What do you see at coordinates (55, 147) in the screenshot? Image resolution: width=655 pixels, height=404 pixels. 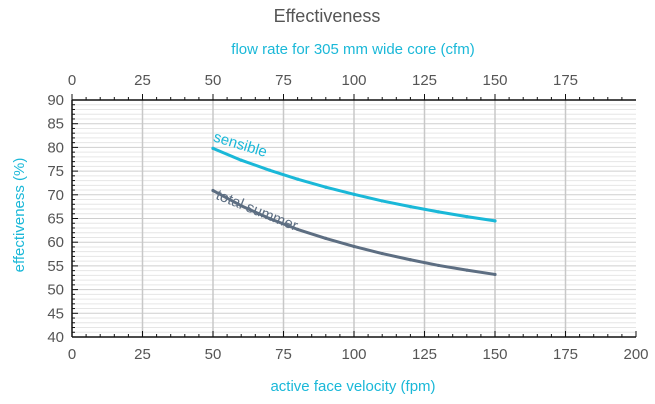 I see `y-tick-label: 80` at bounding box center [55, 147].